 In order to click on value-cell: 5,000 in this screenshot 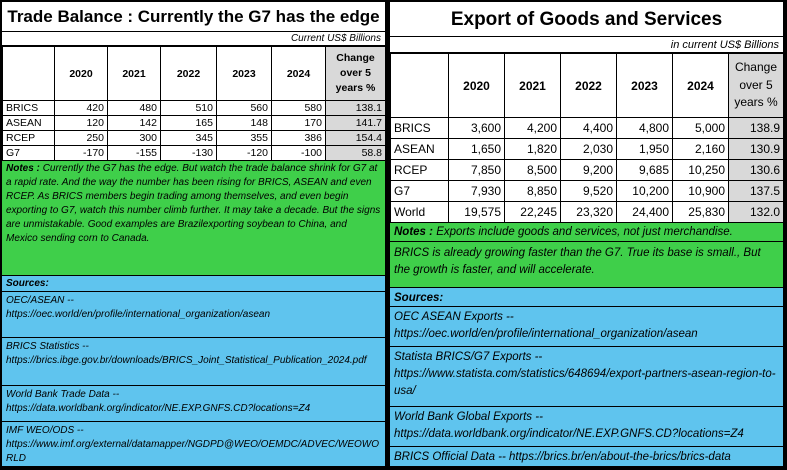, I will do `click(700, 128)`.